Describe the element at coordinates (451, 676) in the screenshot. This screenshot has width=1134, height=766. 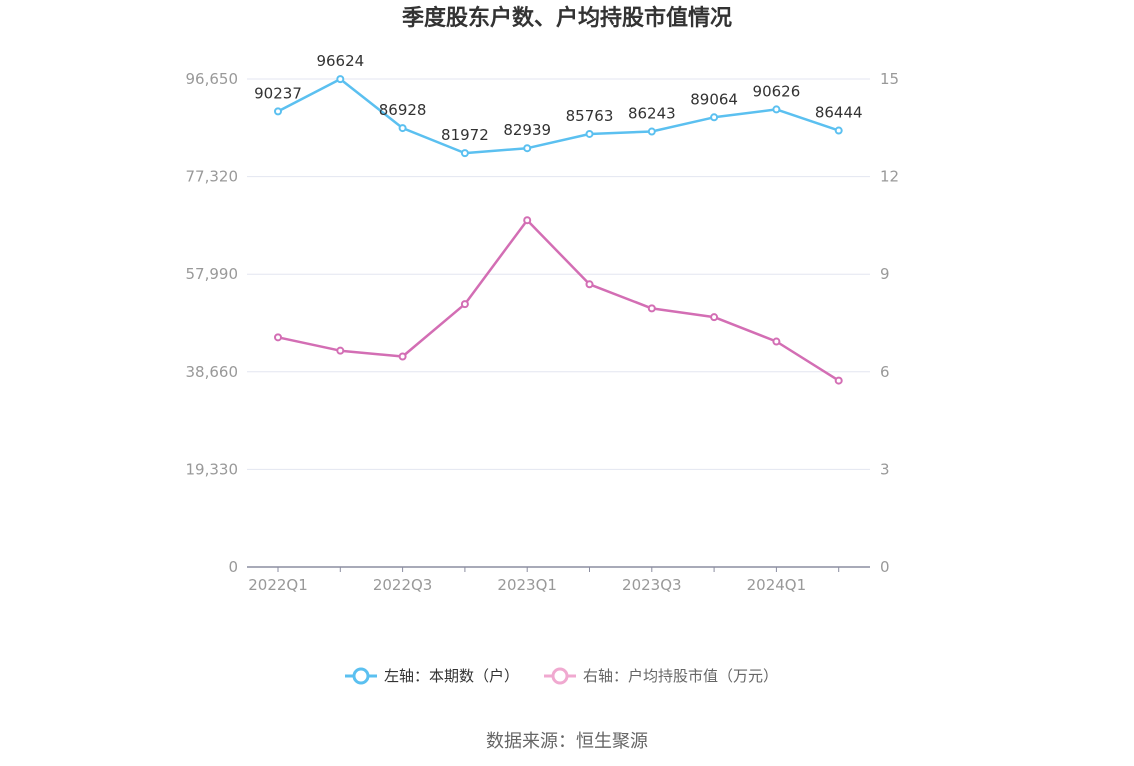
I see `legend-label: 左轴：本期数（户）` at that location.